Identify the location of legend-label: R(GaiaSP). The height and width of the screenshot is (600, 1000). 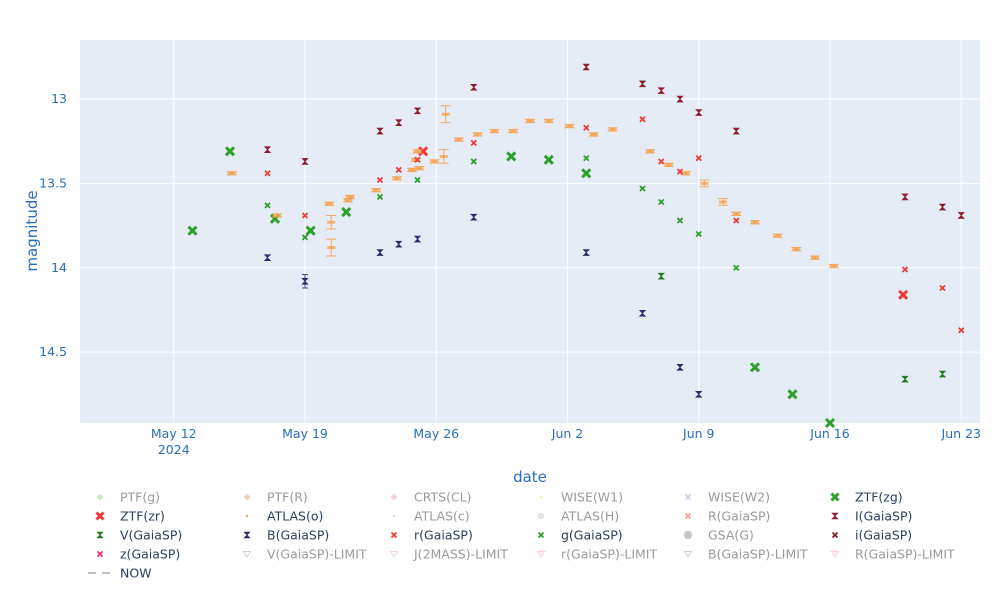
(739, 516).